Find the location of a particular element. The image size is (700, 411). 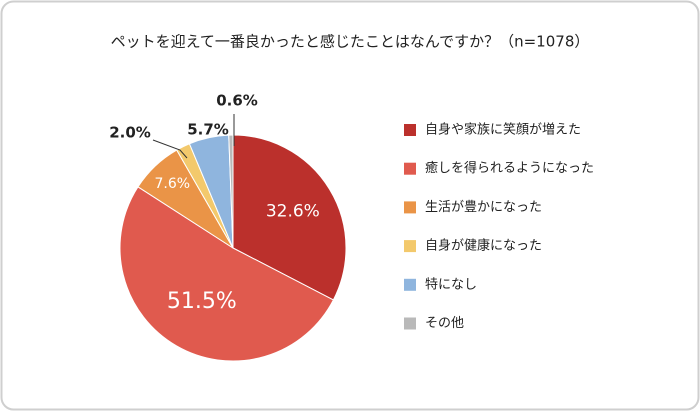

data-label: 32.6% is located at coordinates (293, 212).